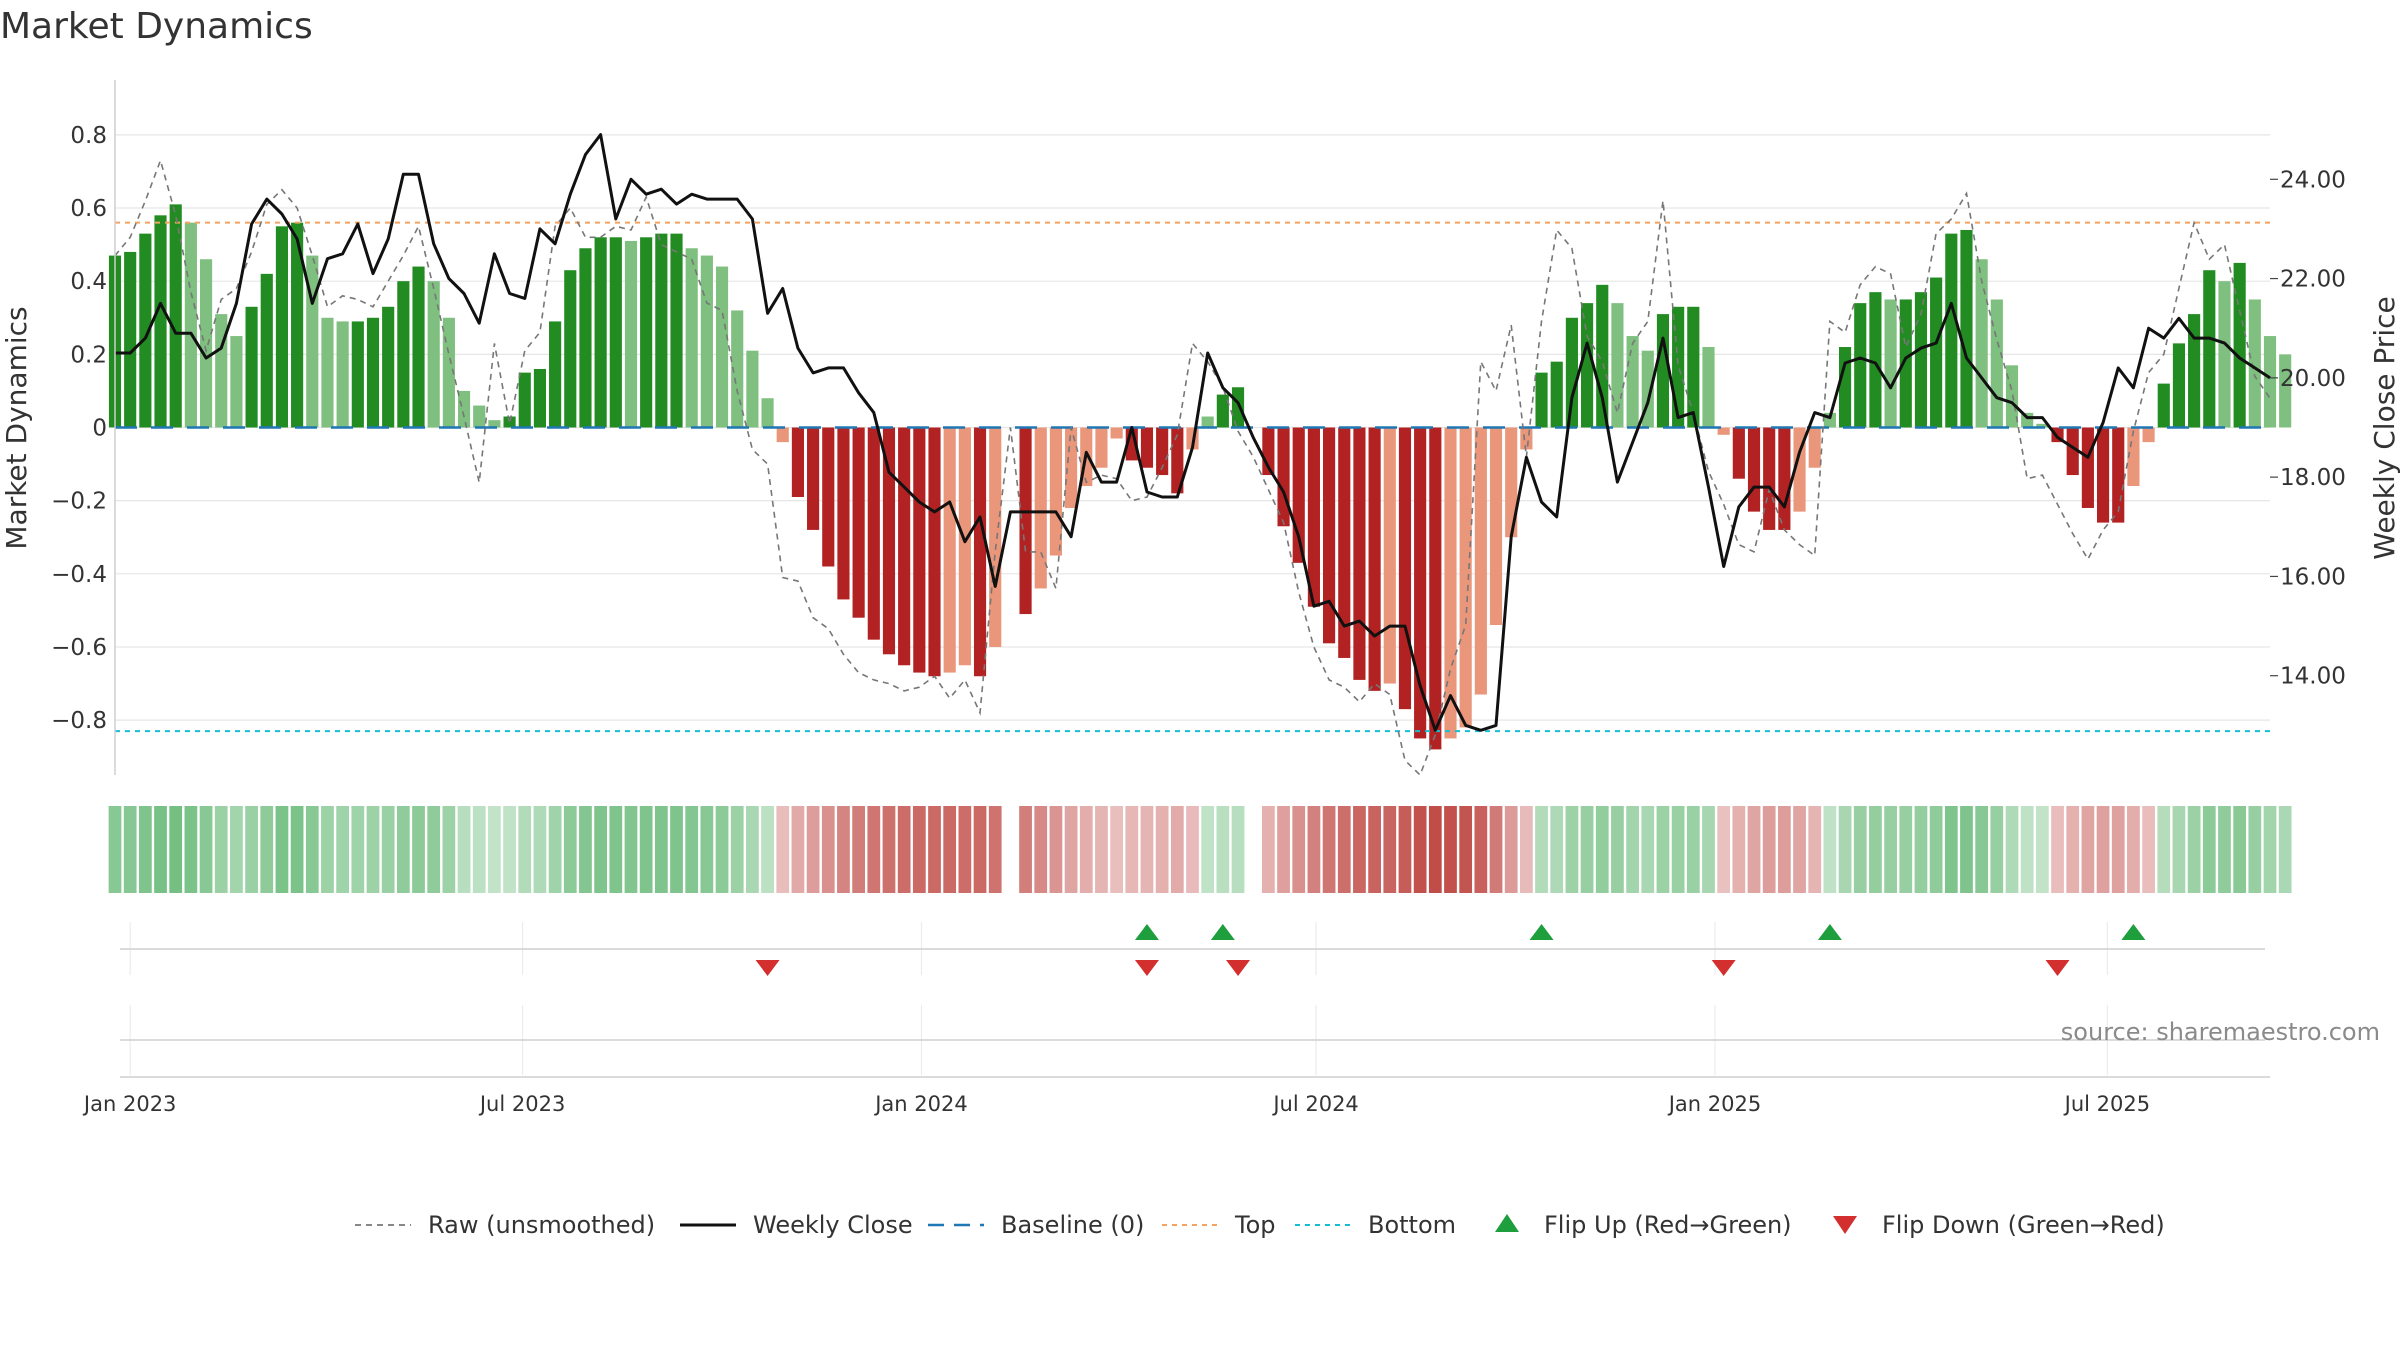 The image size is (2400, 1350). What do you see at coordinates (79, 502) in the screenshot?
I see `y-tick-label-left: −0.2` at bounding box center [79, 502].